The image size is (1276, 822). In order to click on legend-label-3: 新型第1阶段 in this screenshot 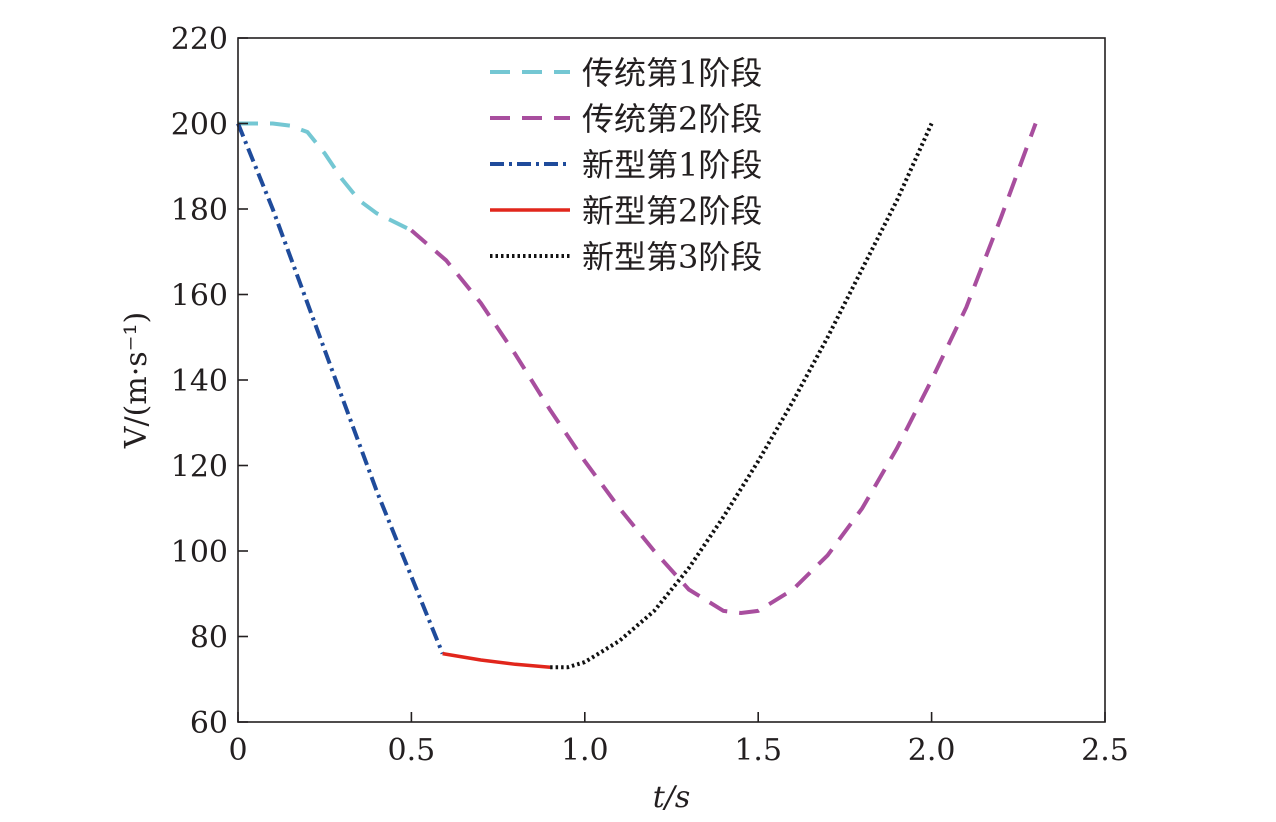, I will do `click(672, 165)`.